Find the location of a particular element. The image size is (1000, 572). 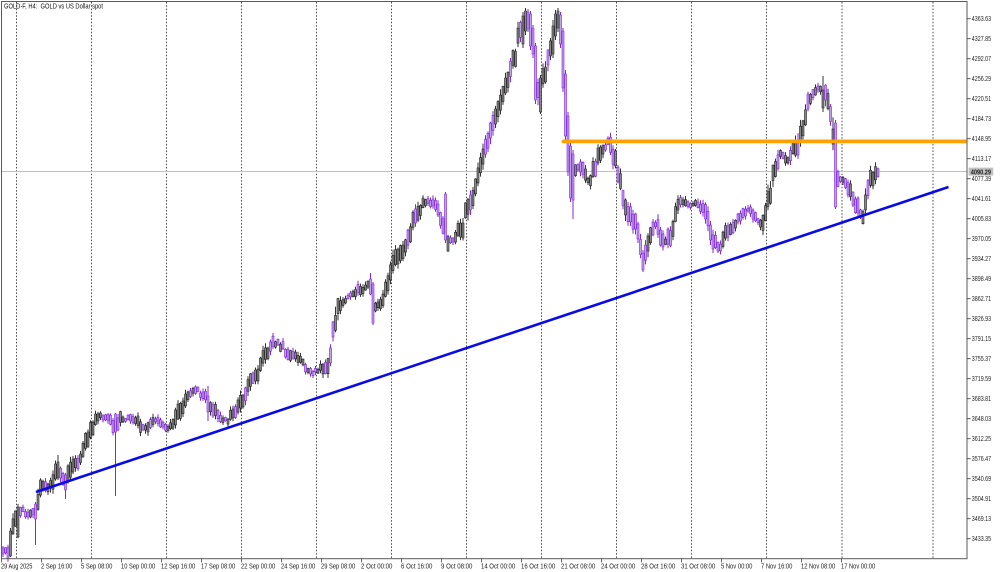

svg-text: 4184.73 is located at coordinates (981, 118).